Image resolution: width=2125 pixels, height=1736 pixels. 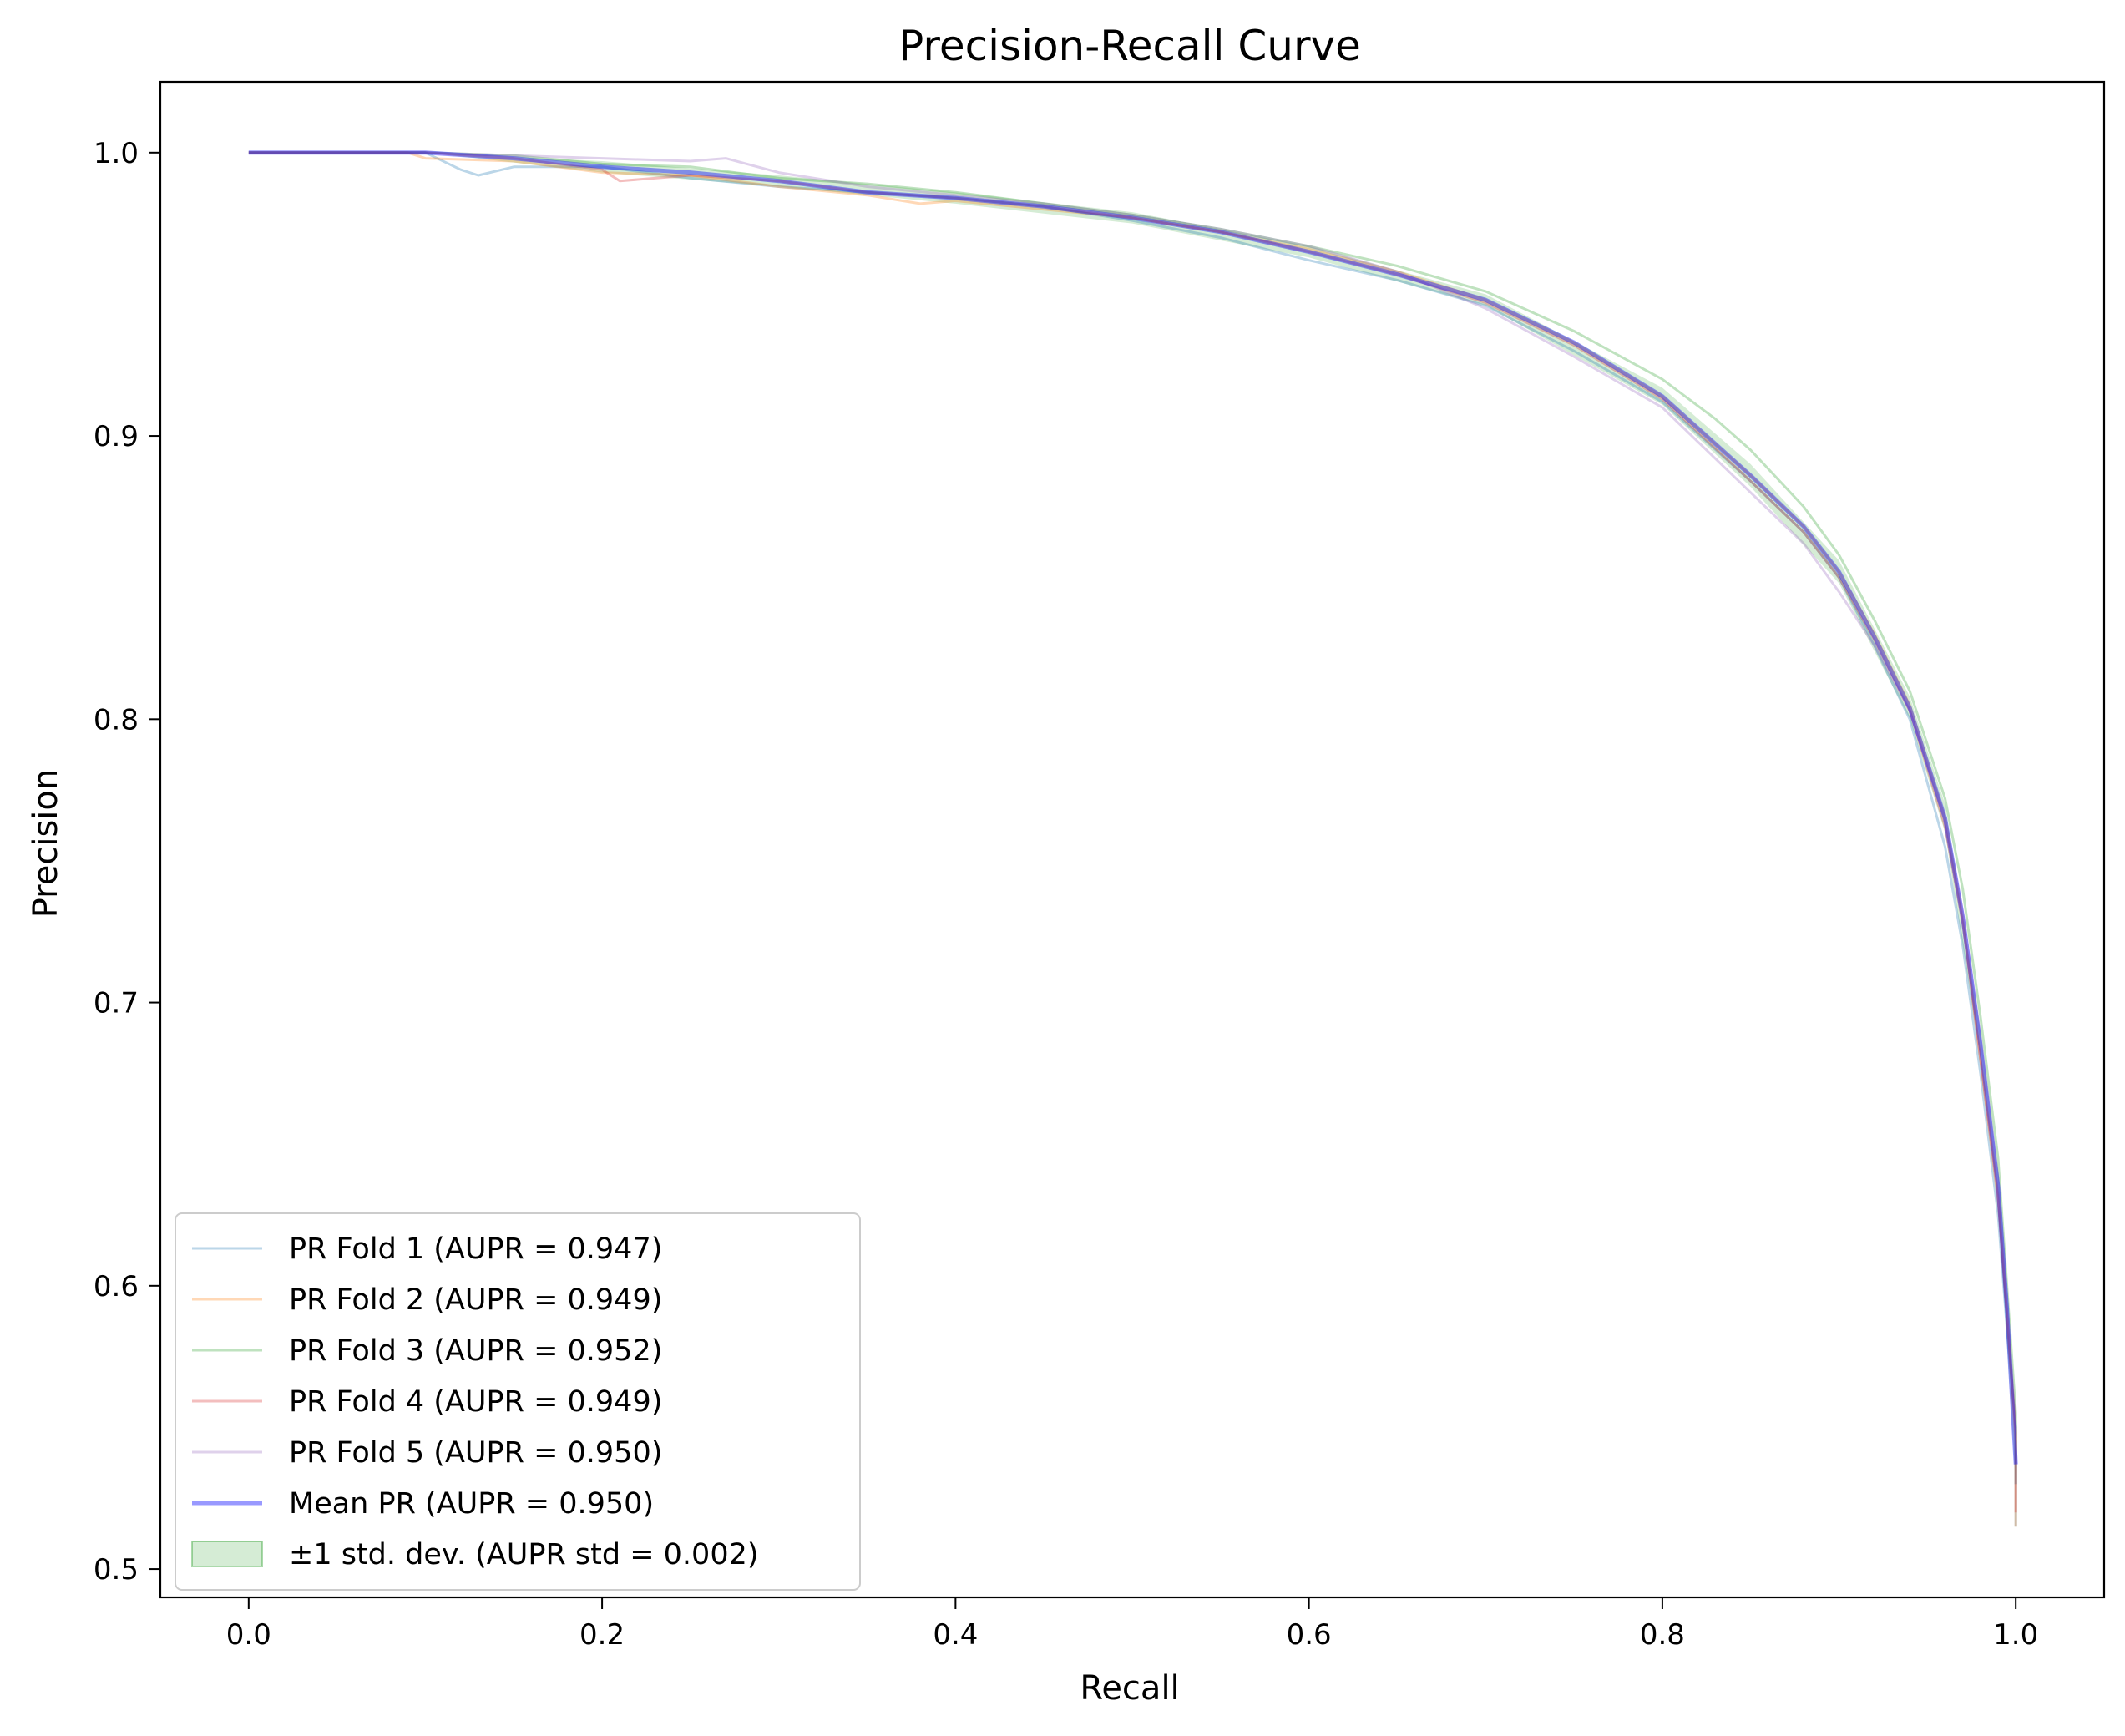 I want to click on x-tick-label: 1.0, so click(x=2016, y=1635).